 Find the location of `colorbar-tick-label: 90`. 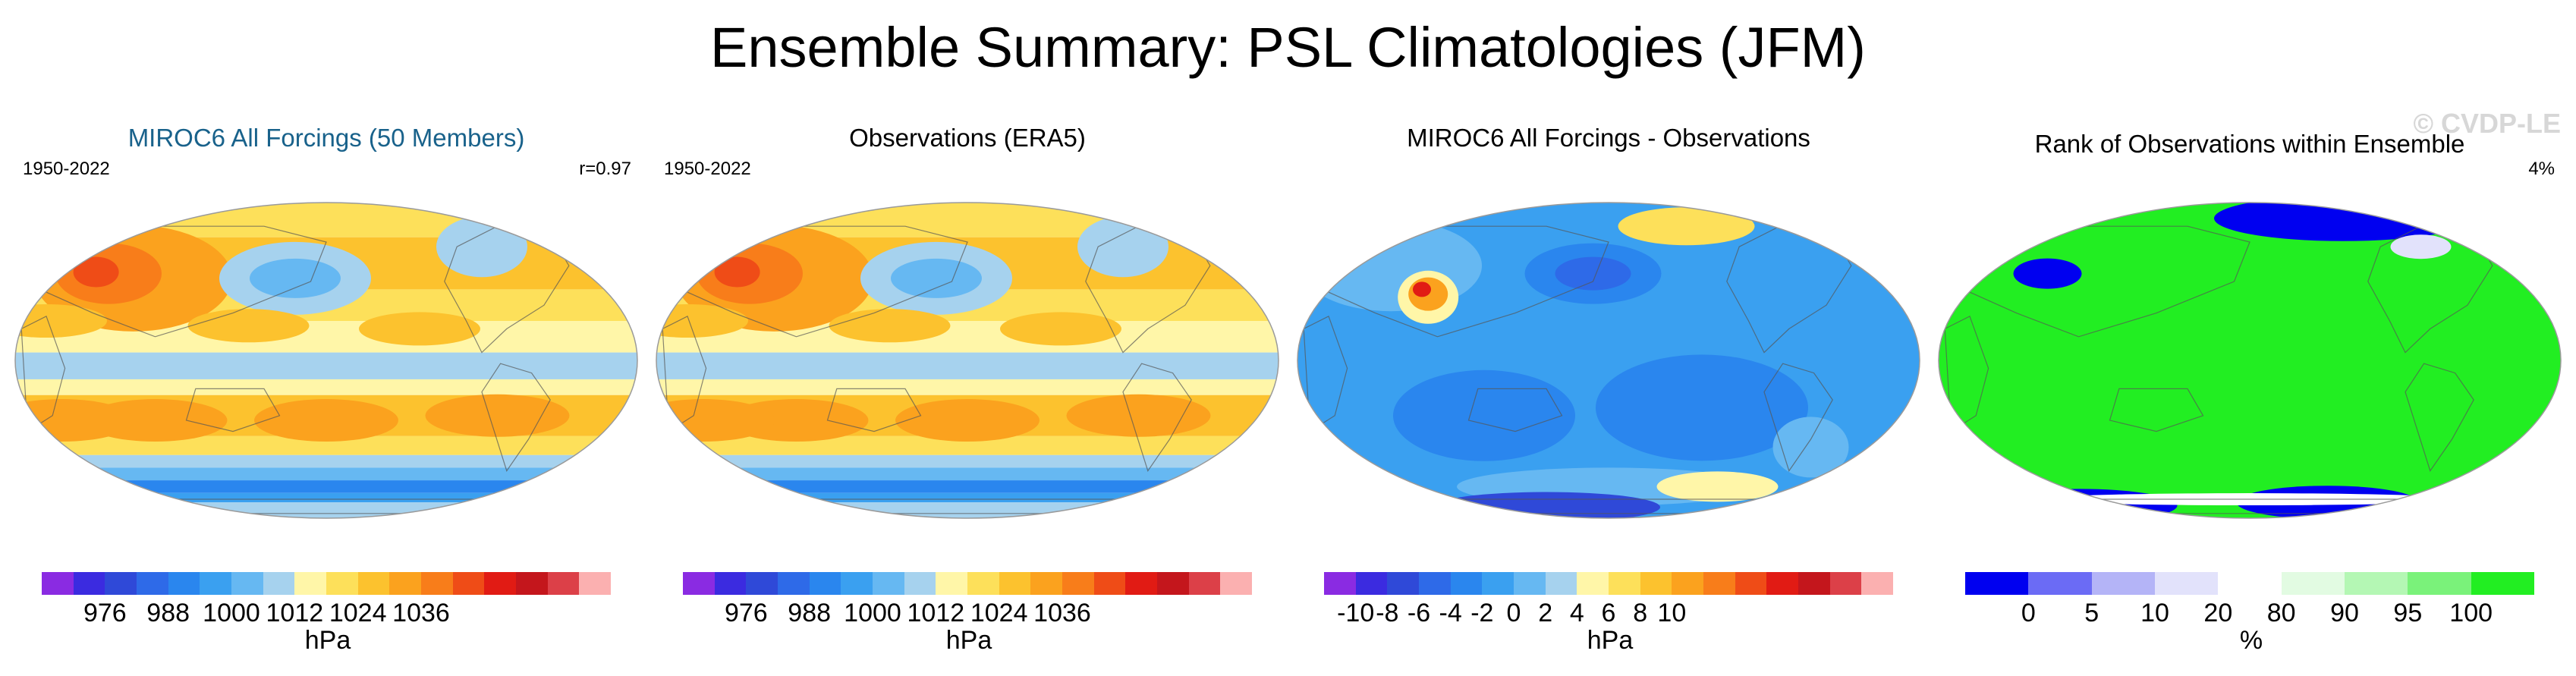

colorbar-tick-label: 90 is located at coordinates (2344, 613).